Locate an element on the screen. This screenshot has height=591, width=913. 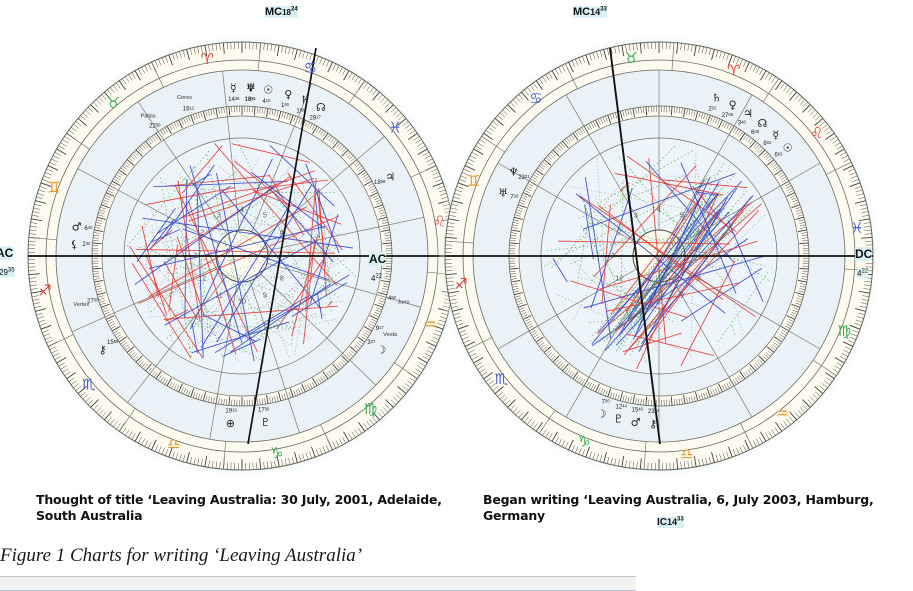
planet-glyph-node: ☊ is located at coordinates (321, 107).